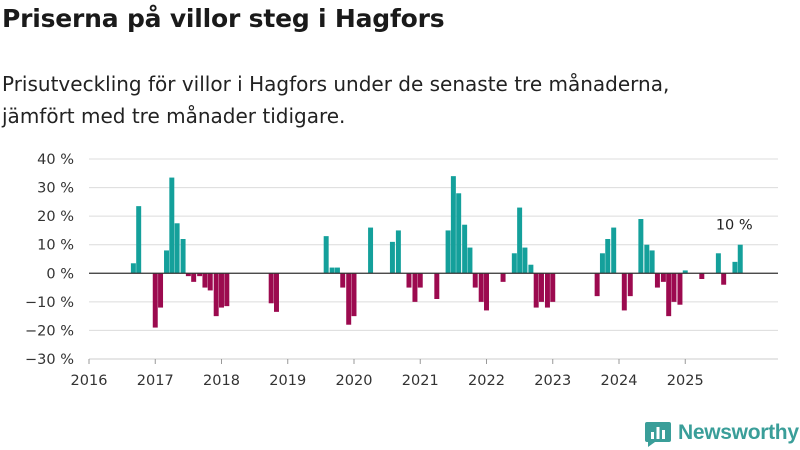 This screenshot has width=800, height=450. What do you see at coordinates (49, 303) in the screenshot?
I see `y-tick-label: −10 %` at bounding box center [49, 303].